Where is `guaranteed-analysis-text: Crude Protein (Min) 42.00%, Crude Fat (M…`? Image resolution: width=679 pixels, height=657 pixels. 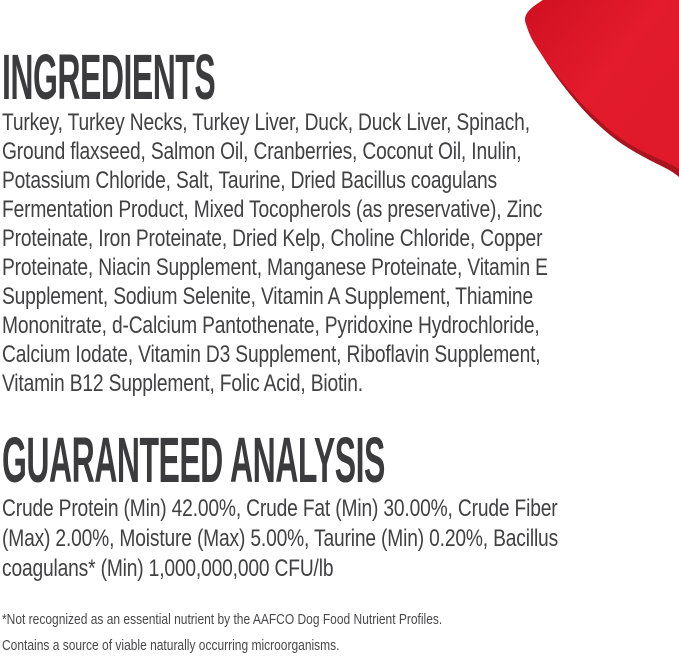
guaranteed-analysis-text: Crude Protein (Min) 42.00%, Crude Fat (M… is located at coordinates (280, 538).